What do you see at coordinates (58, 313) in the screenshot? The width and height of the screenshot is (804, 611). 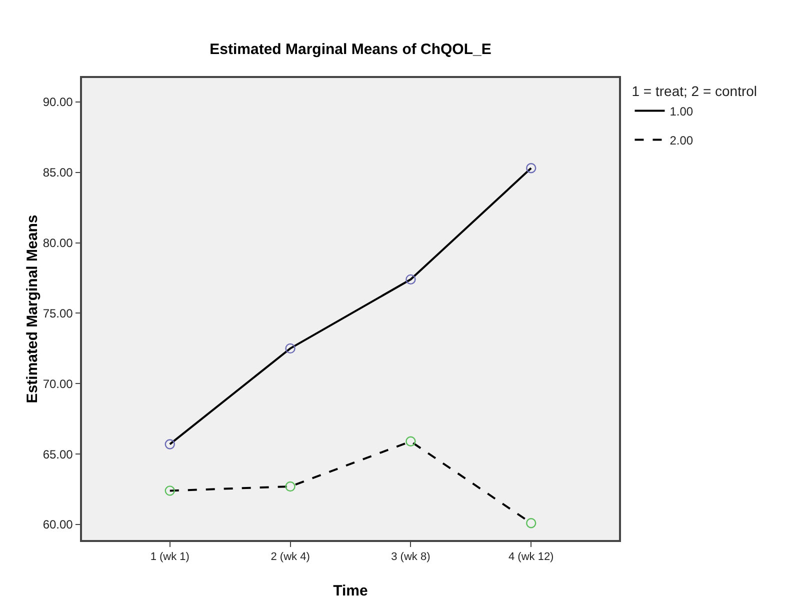 I see `y-tick-label: 75.00` at bounding box center [58, 313].